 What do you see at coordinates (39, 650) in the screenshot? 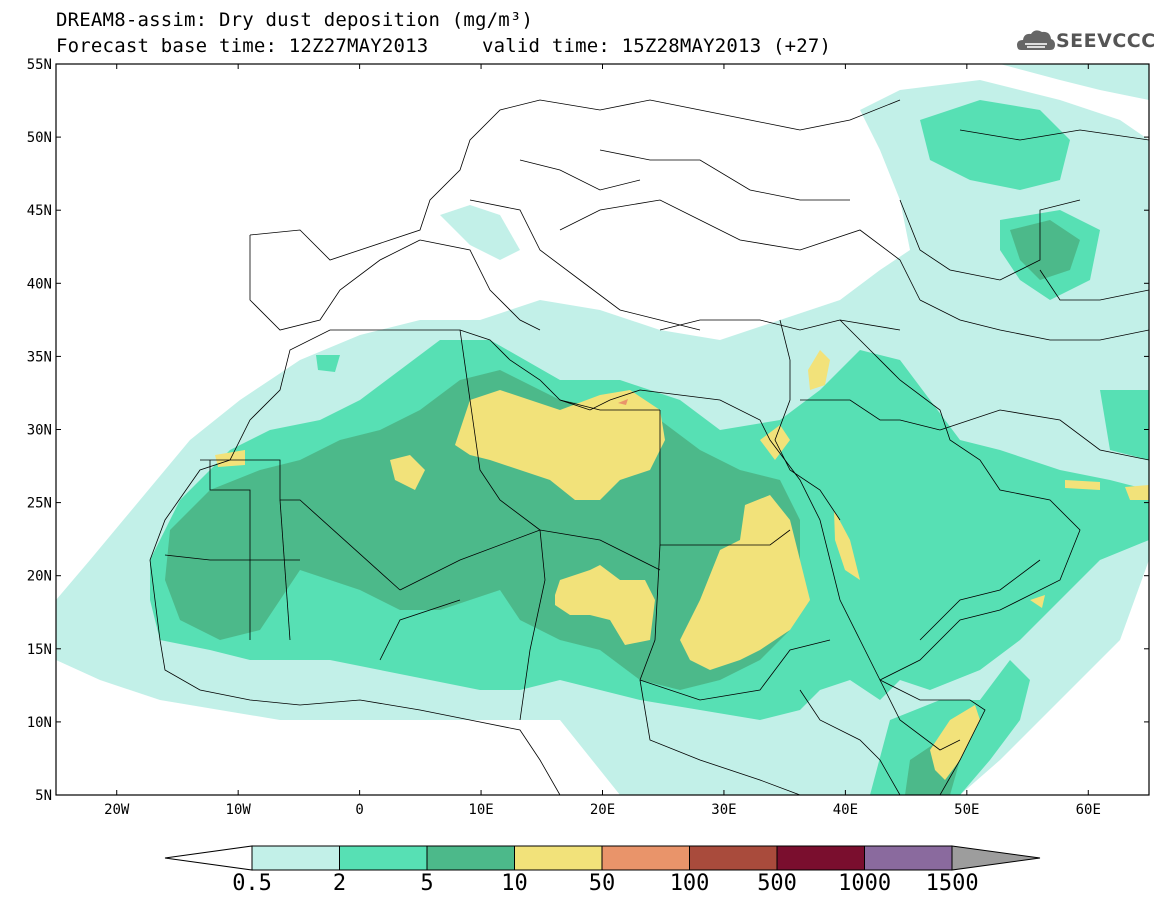
I see `lat-label: 15N` at bounding box center [39, 650].